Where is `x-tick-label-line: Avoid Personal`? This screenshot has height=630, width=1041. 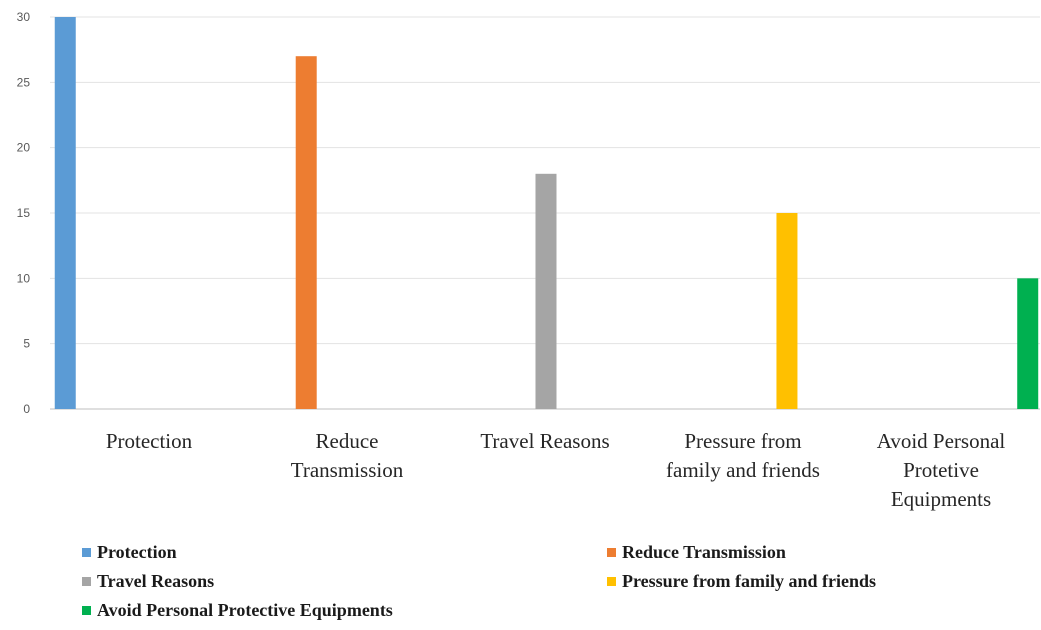 x-tick-label-line: Avoid Personal is located at coordinates (941, 441).